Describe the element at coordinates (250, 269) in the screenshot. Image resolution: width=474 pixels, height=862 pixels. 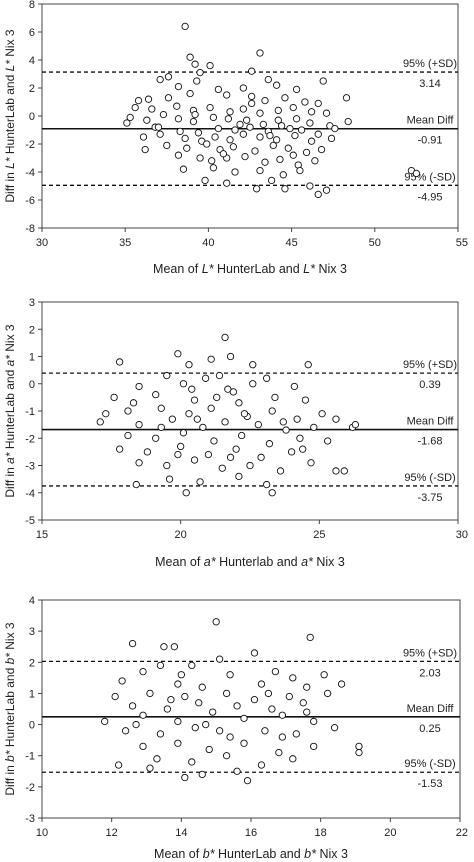
I see `x-axis-label: Mean of L* HunterLab and L* Nix 3` at that location.